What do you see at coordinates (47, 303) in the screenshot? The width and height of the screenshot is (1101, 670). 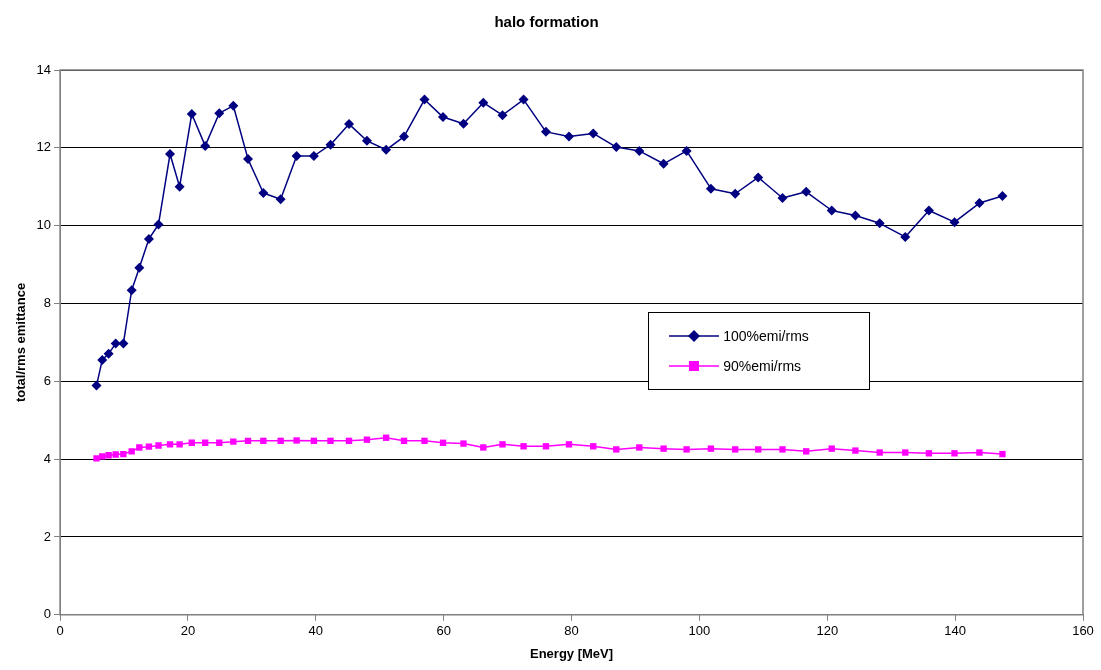 I see `y-tick-label: 8` at bounding box center [47, 303].